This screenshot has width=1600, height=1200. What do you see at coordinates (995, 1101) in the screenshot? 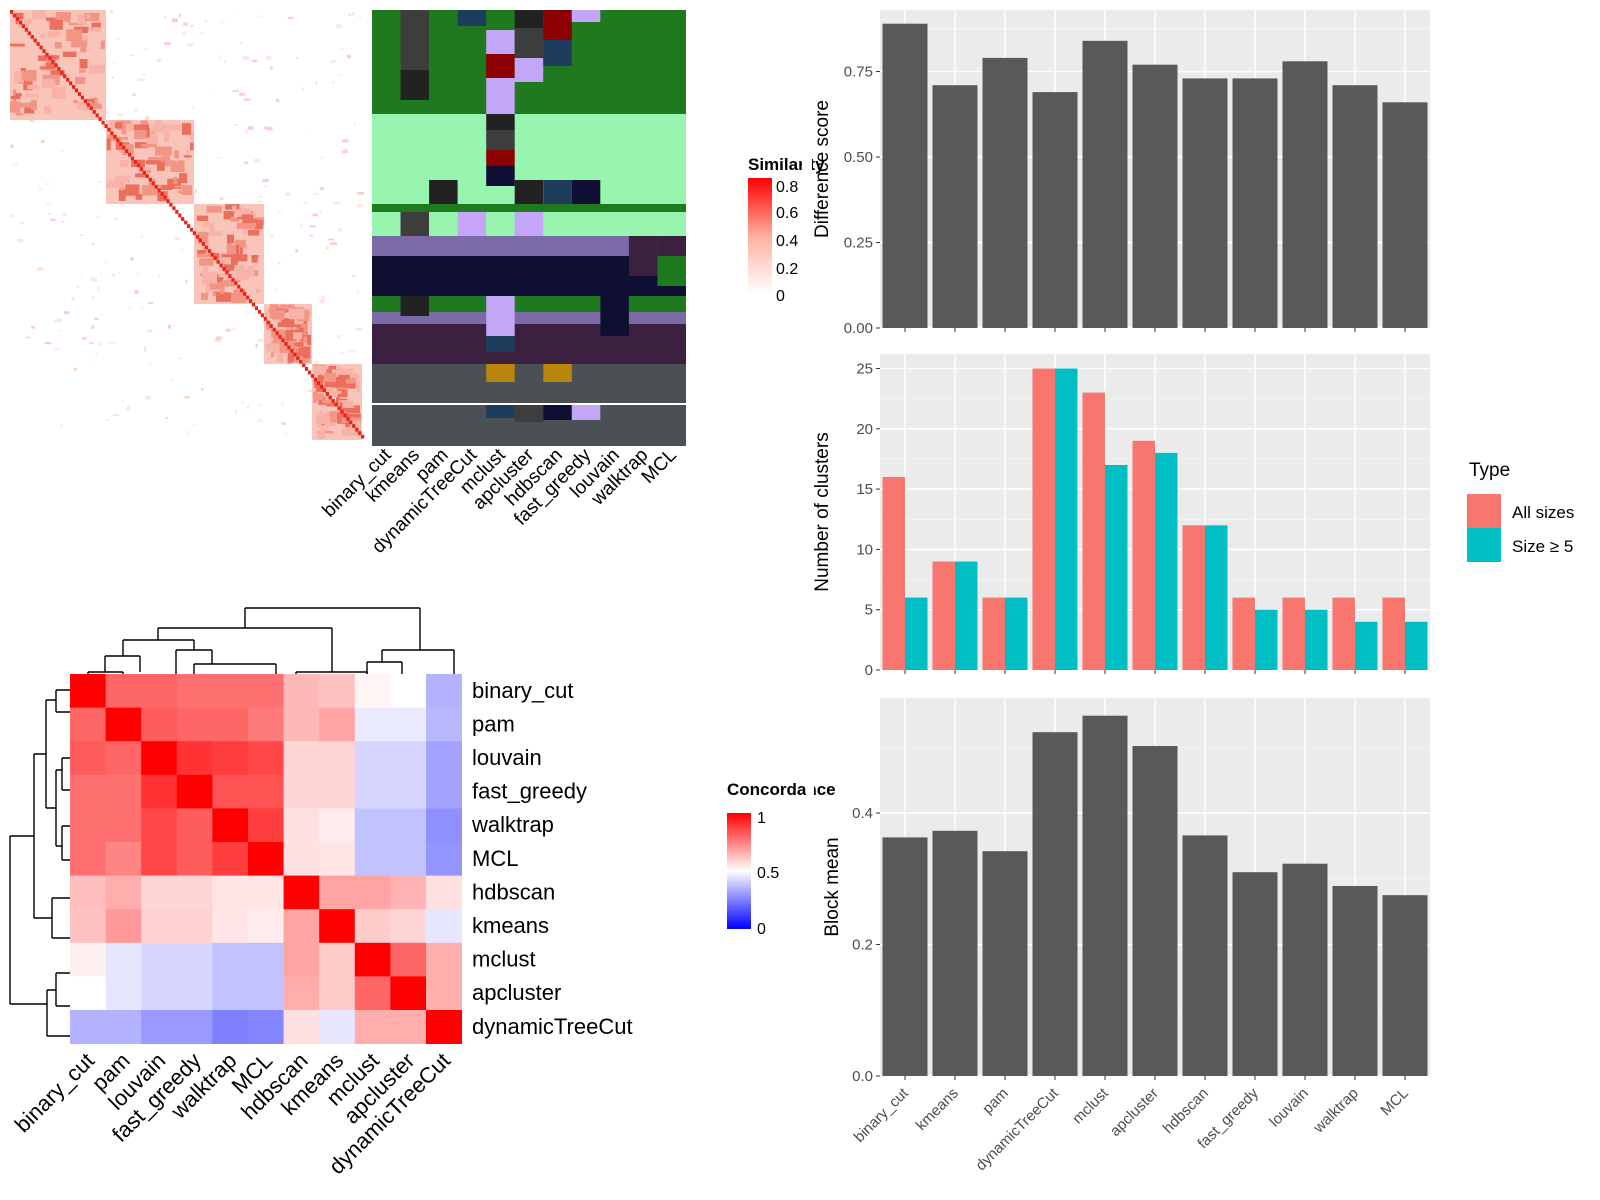
I see `x-tick-label: pam` at bounding box center [995, 1101].